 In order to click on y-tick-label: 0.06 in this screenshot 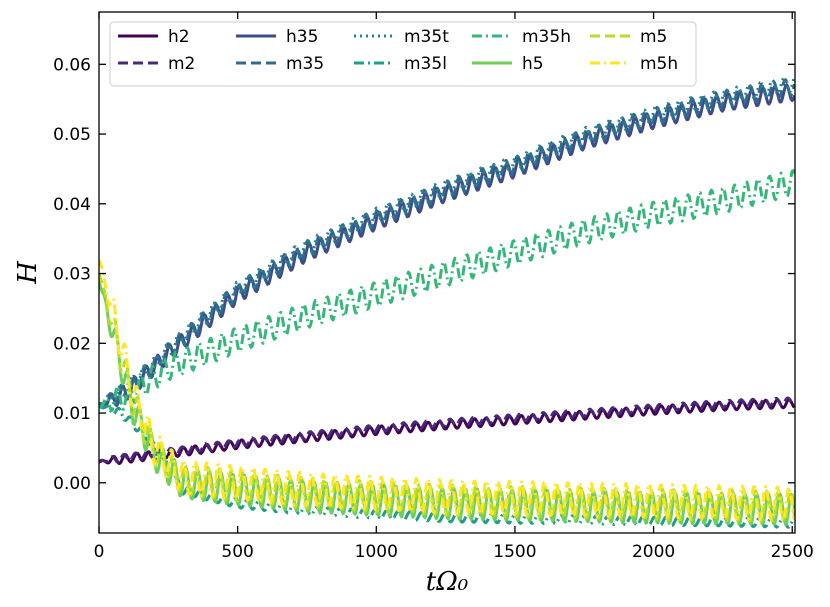, I will do `click(72, 65)`.